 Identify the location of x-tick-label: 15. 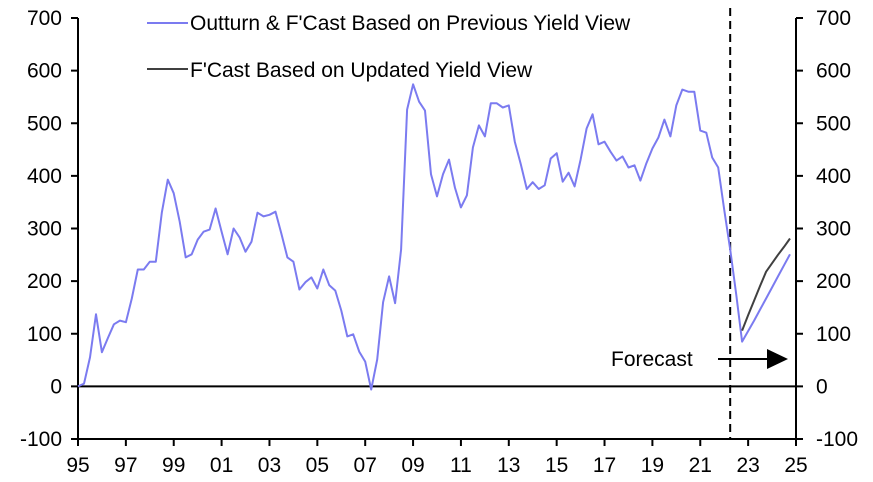
(556, 465).